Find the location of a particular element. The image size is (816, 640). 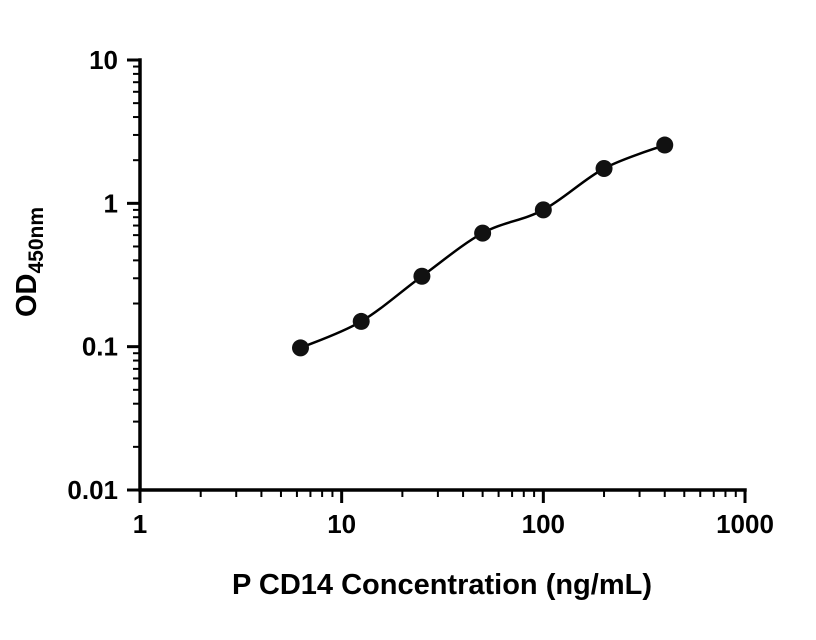

x-tick-label: 100 is located at coordinates (543, 524).